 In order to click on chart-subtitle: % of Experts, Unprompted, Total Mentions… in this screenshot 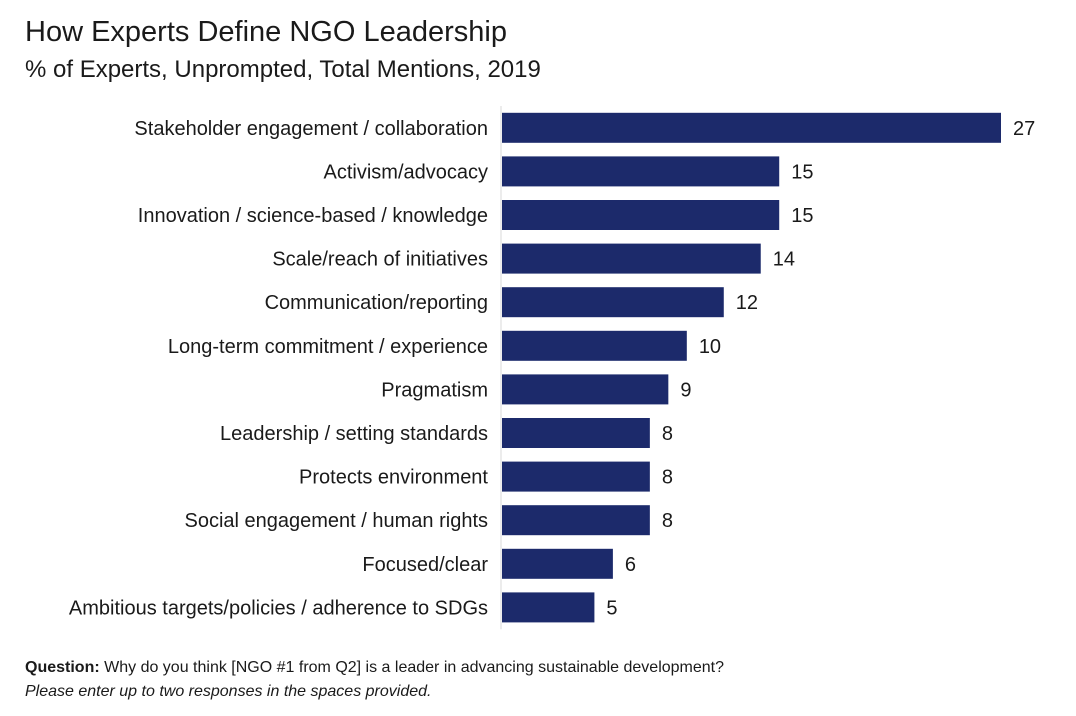, I will do `click(283, 69)`.